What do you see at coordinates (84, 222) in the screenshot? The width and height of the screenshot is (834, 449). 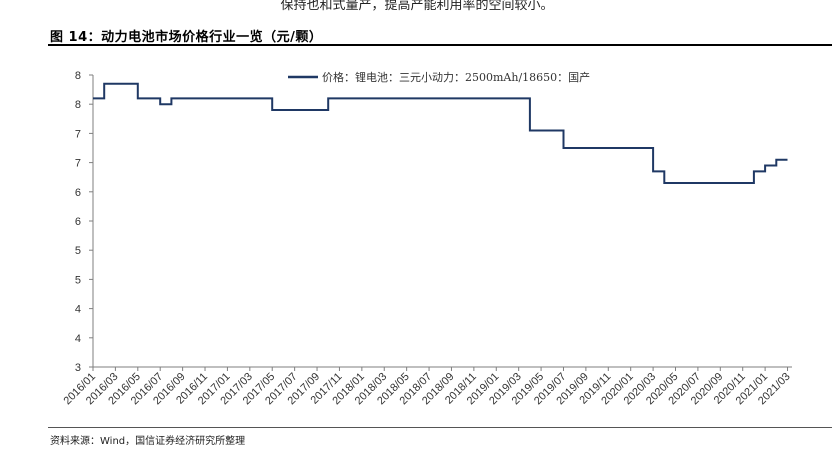 I see `y-axis: 3 4 4 5 5 6 6 7 7 8 8` at bounding box center [84, 222].